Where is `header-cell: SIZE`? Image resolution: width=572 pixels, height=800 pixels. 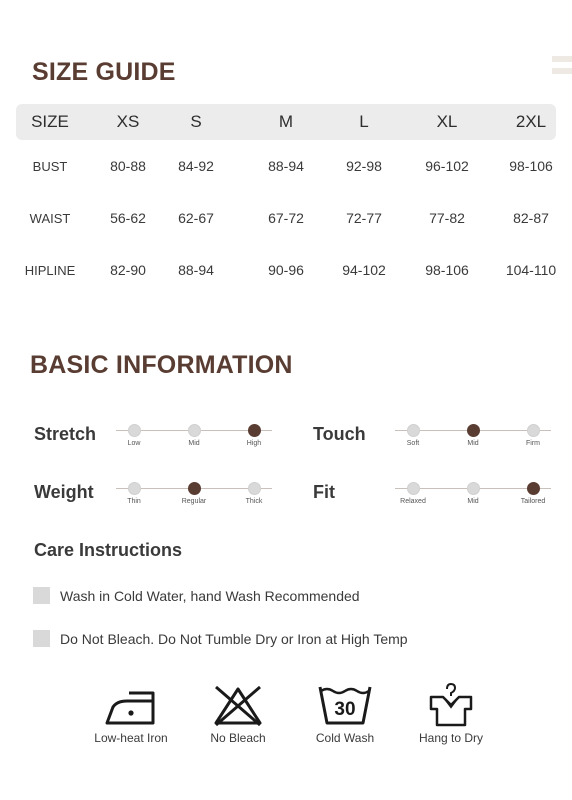
header-cell: SIZE is located at coordinates (50, 121).